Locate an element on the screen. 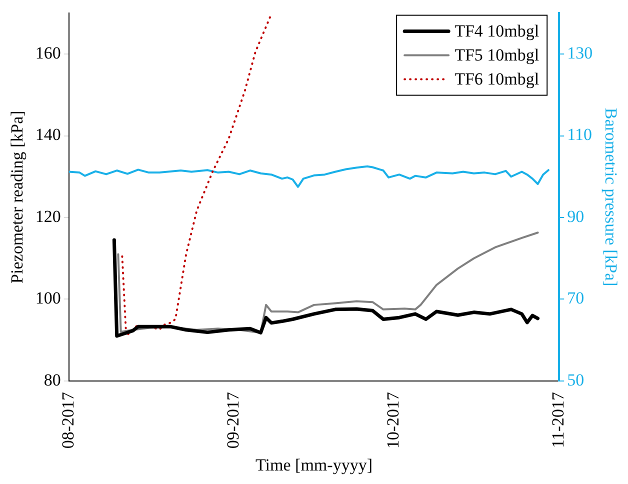 Image resolution: width=628 pixels, height=484 pixels. y-axis-title: Piezometer reading [kPa] is located at coordinates (17, 197).